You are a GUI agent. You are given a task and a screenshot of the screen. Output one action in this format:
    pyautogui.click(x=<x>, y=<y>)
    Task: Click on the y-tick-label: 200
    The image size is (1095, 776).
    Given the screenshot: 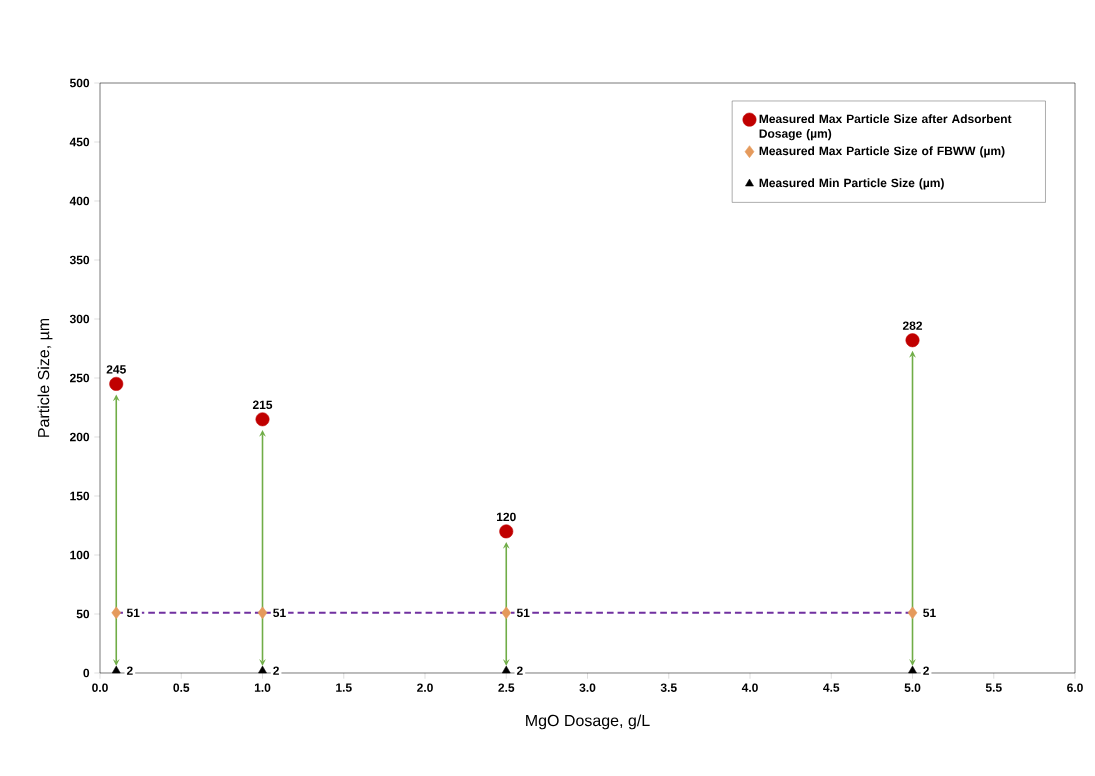 What is the action you would take?
    pyautogui.click(x=80, y=437)
    